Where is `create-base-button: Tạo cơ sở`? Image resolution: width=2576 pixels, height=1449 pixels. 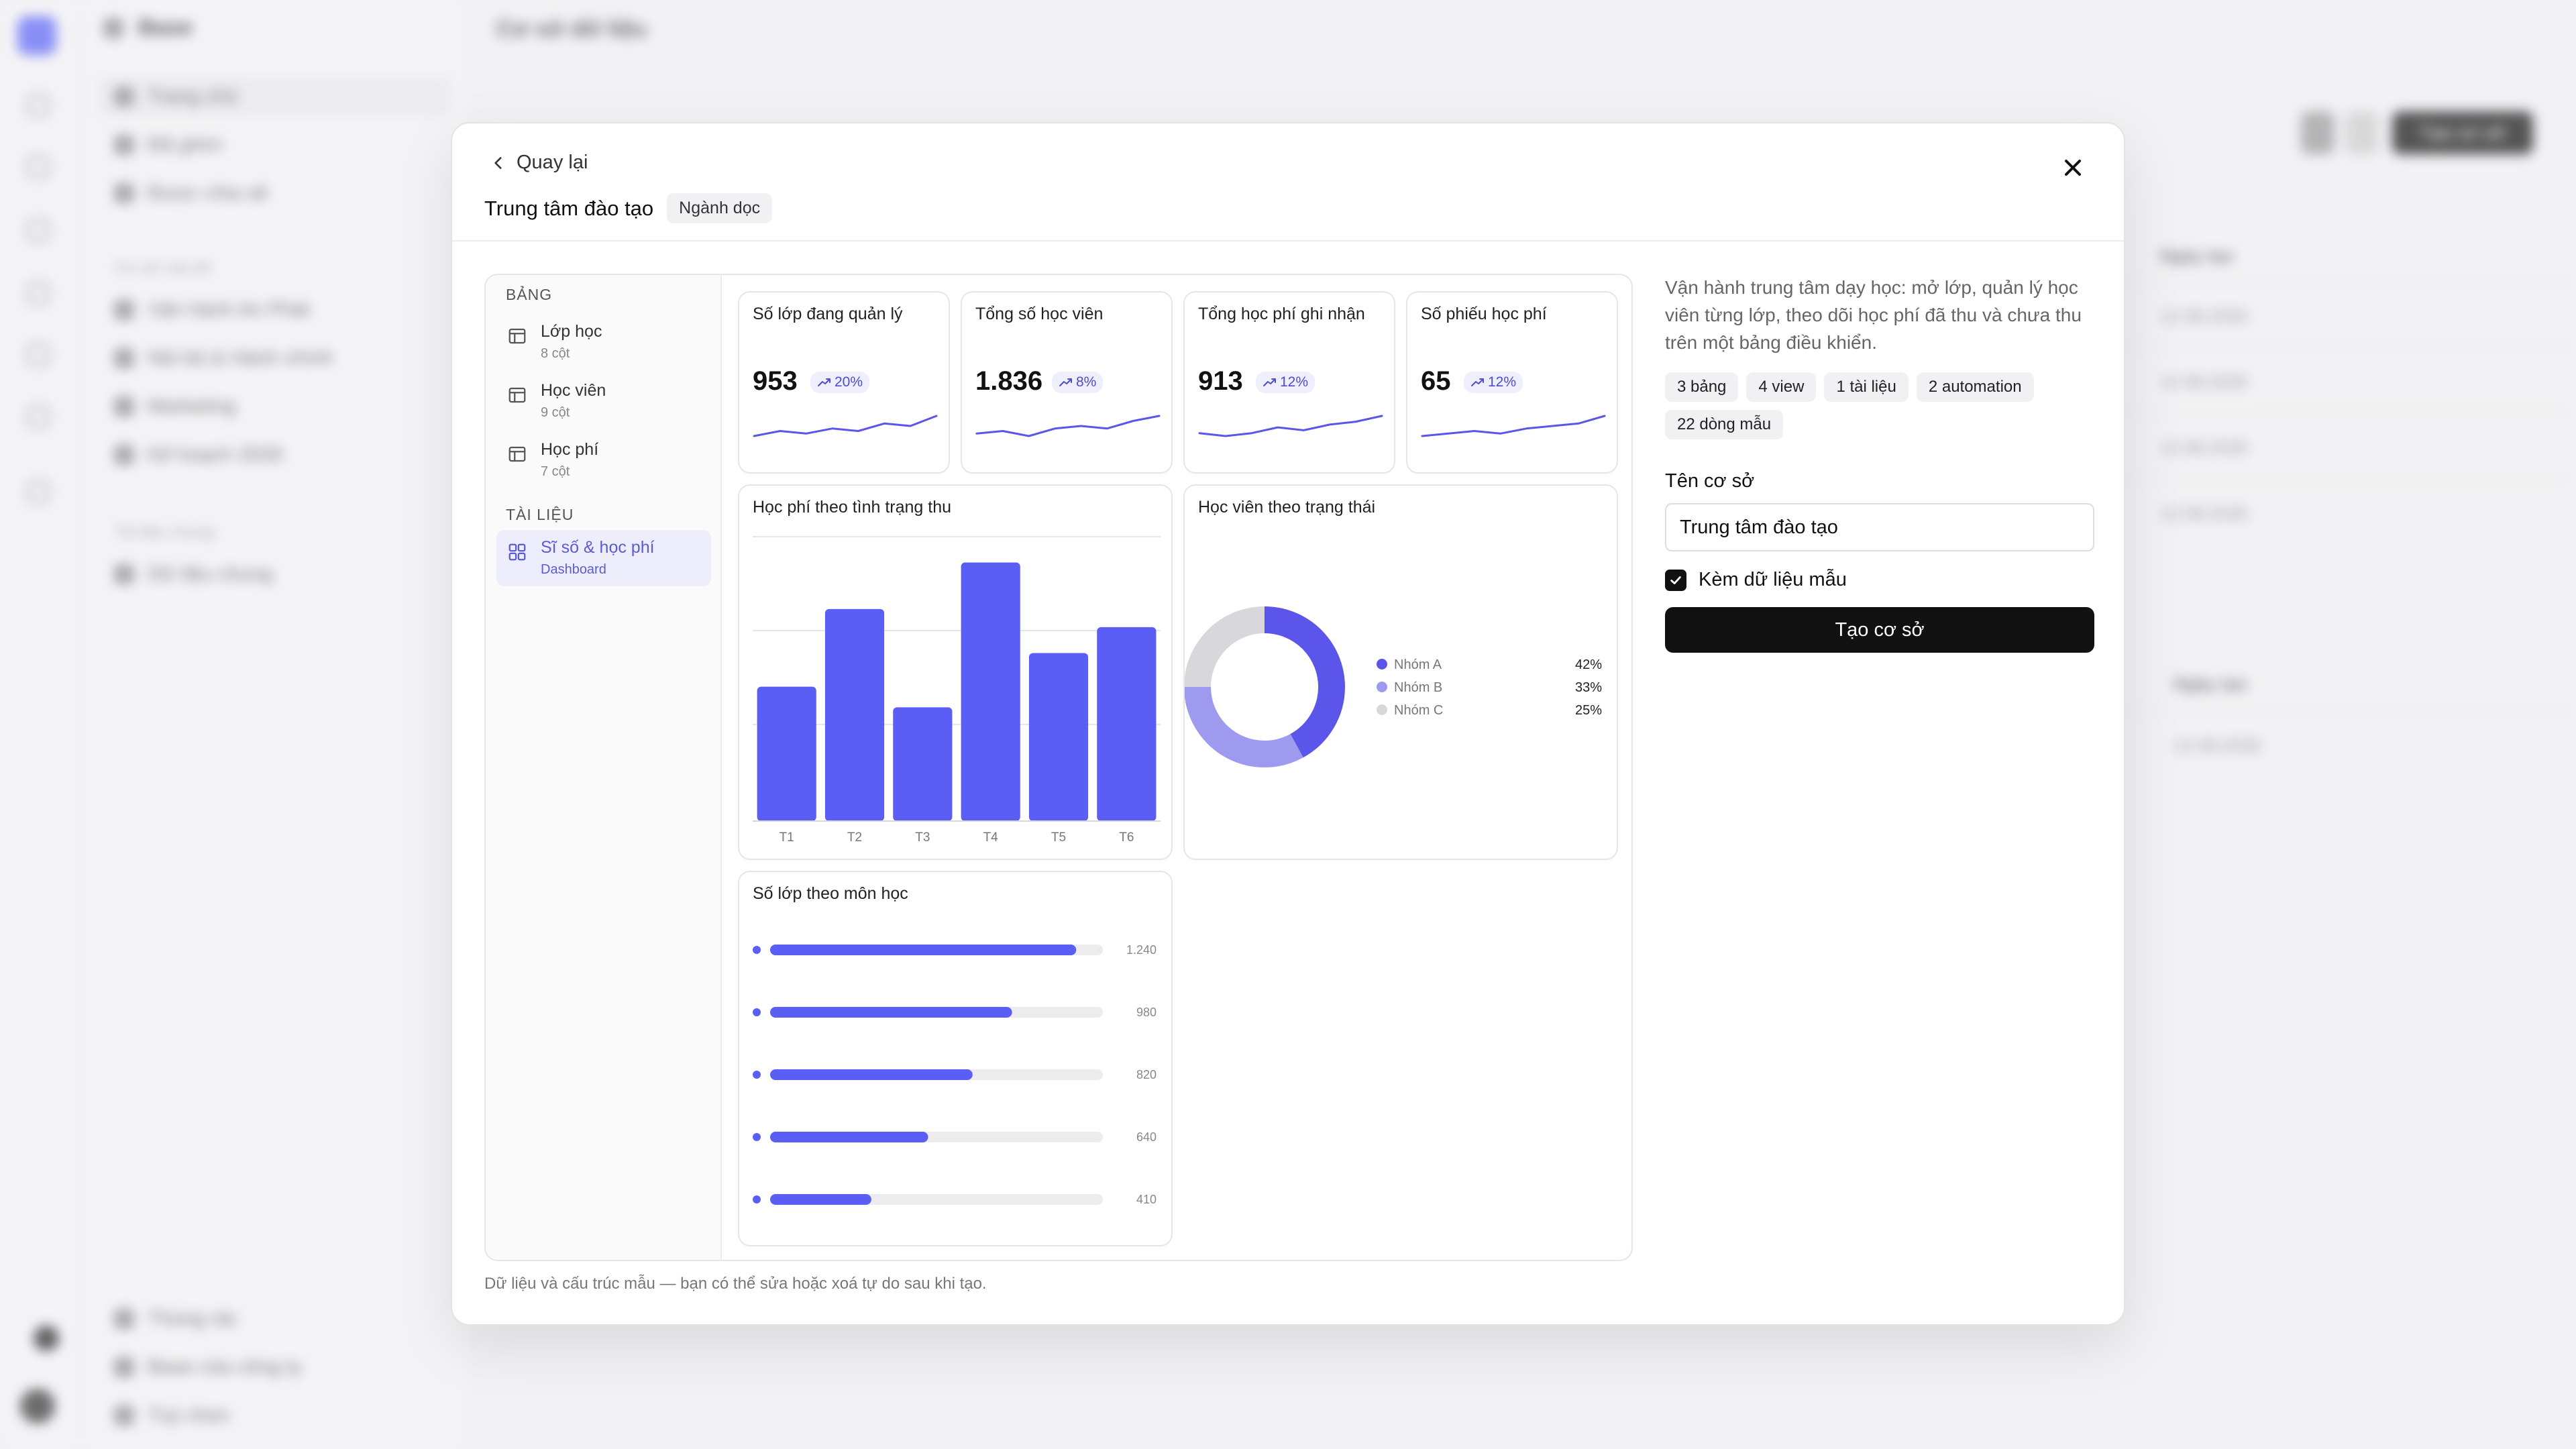
create-base-button: Tạo cơ sở is located at coordinates (1879, 630).